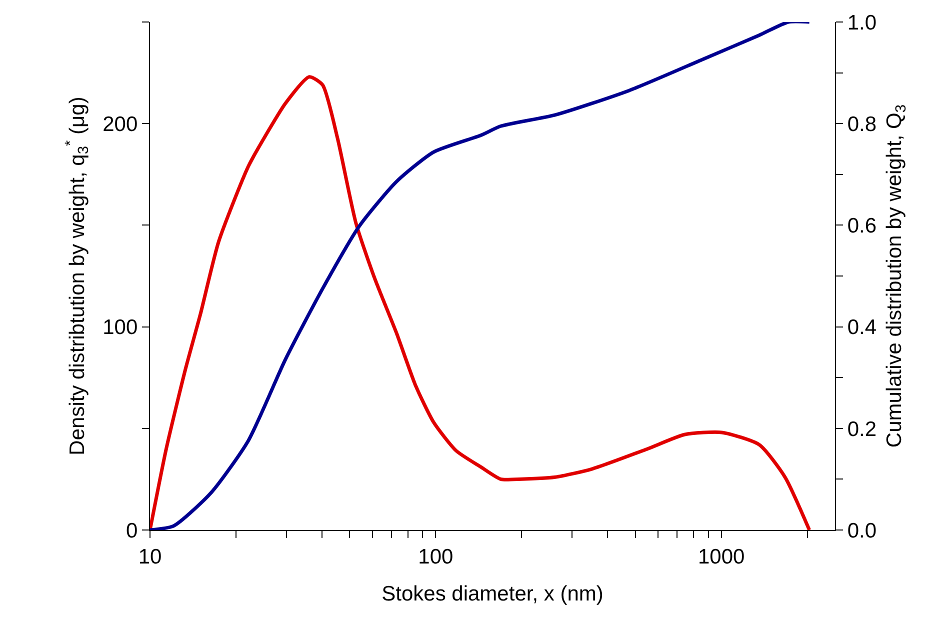  Describe the element at coordinates (862, 124) in the screenshot. I see `y2-tick-label: 0.8` at that location.